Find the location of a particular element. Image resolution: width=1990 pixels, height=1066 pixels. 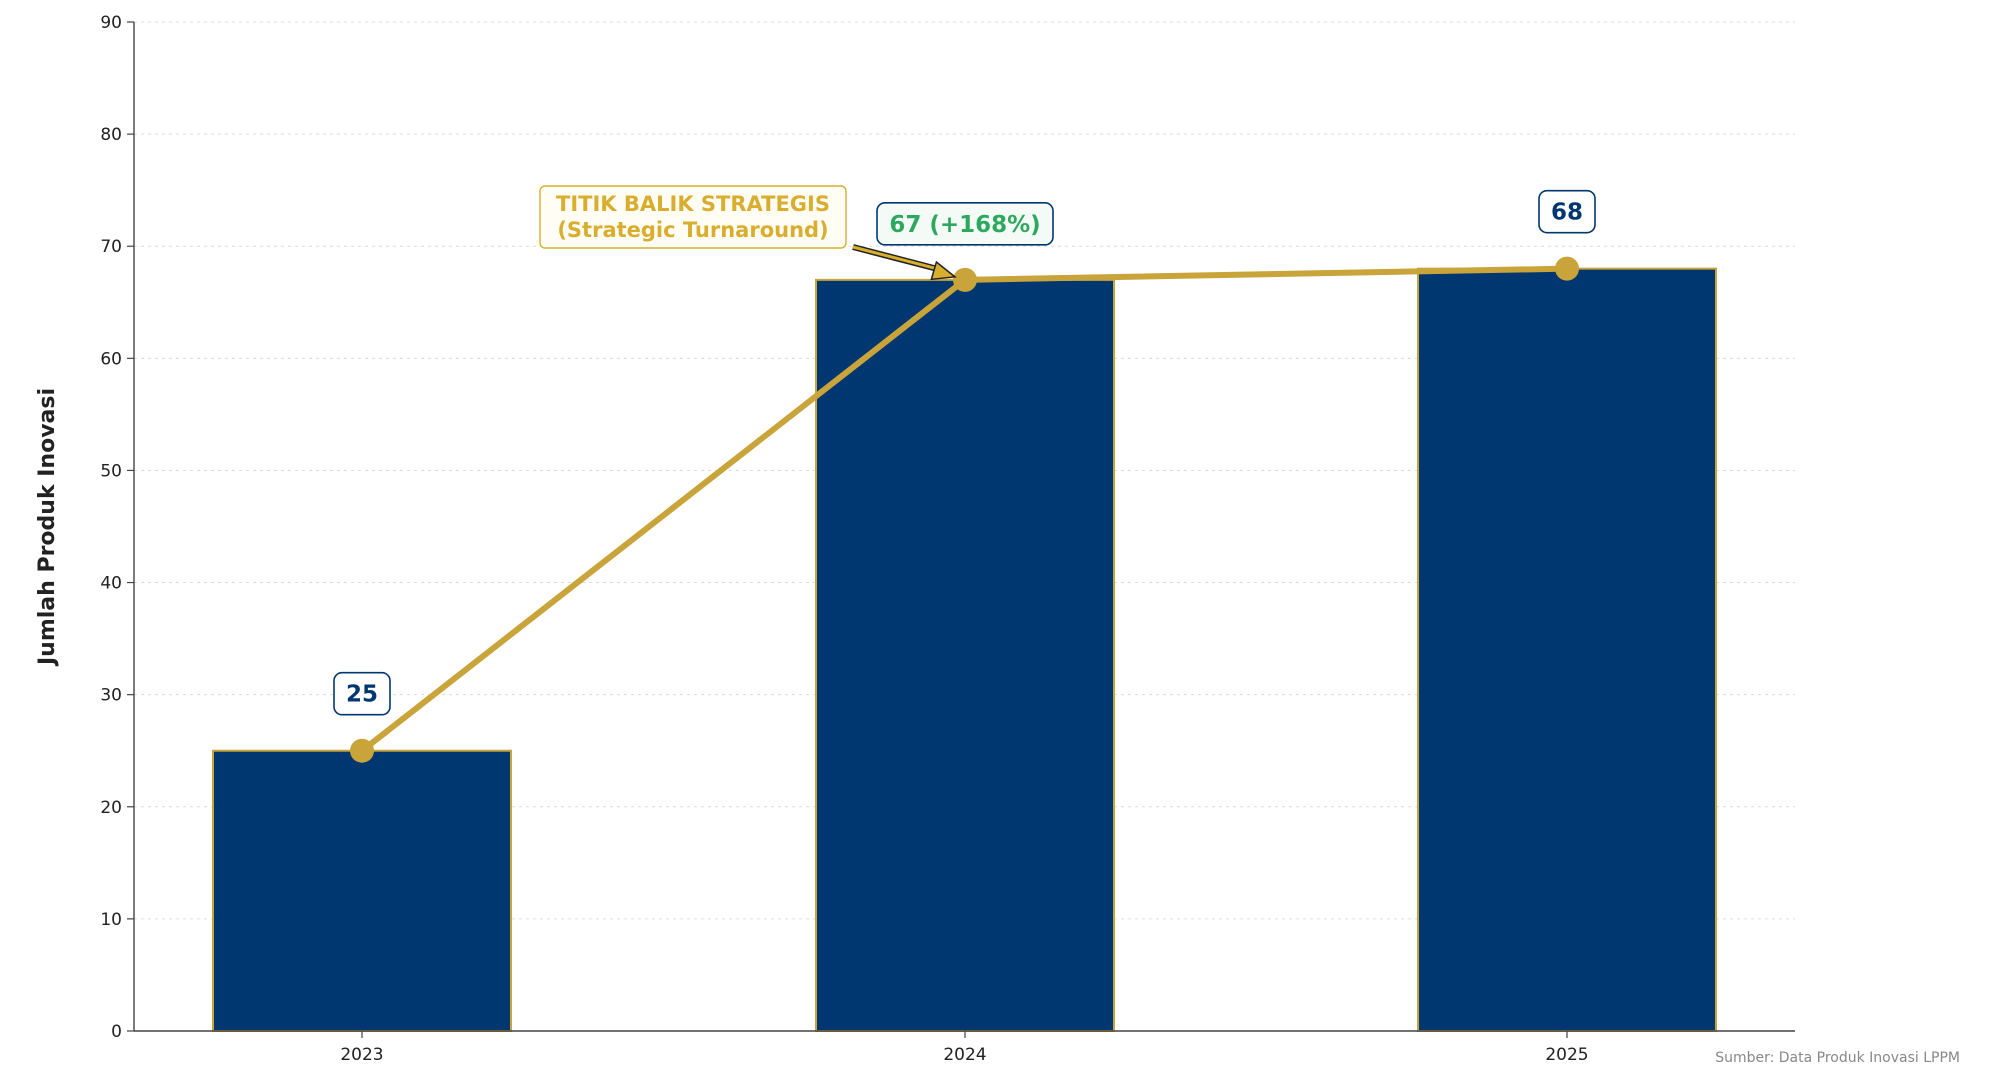

annotation-box is located at coordinates (693, 217).